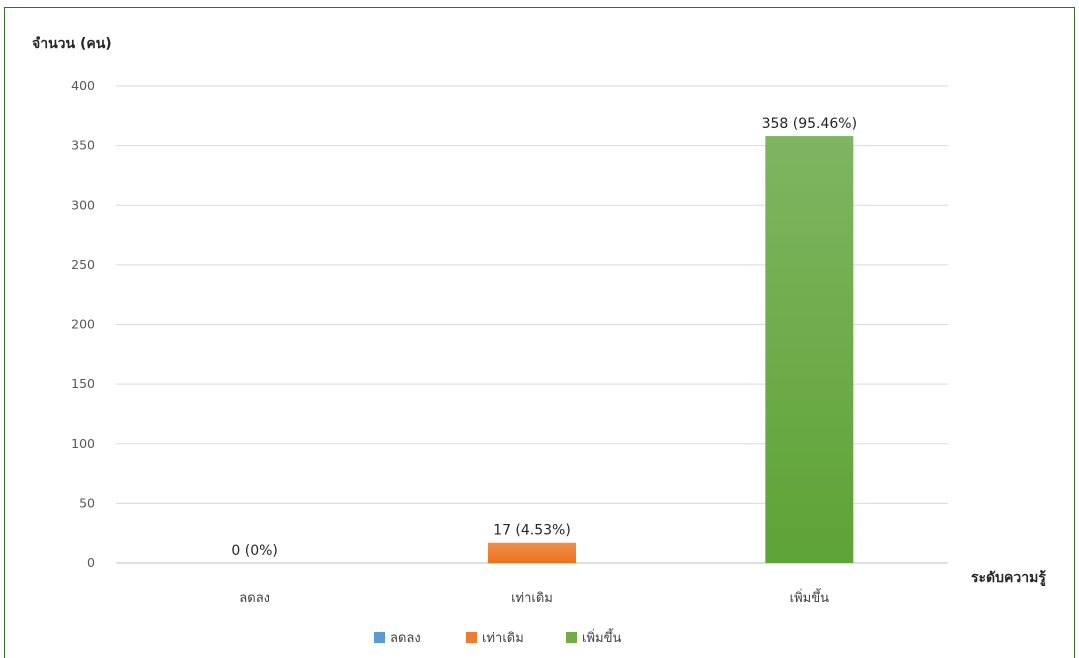 The width and height of the screenshot is (1079, 658). I want to click on data-label: 358 (95.46%), so click(809, 124).